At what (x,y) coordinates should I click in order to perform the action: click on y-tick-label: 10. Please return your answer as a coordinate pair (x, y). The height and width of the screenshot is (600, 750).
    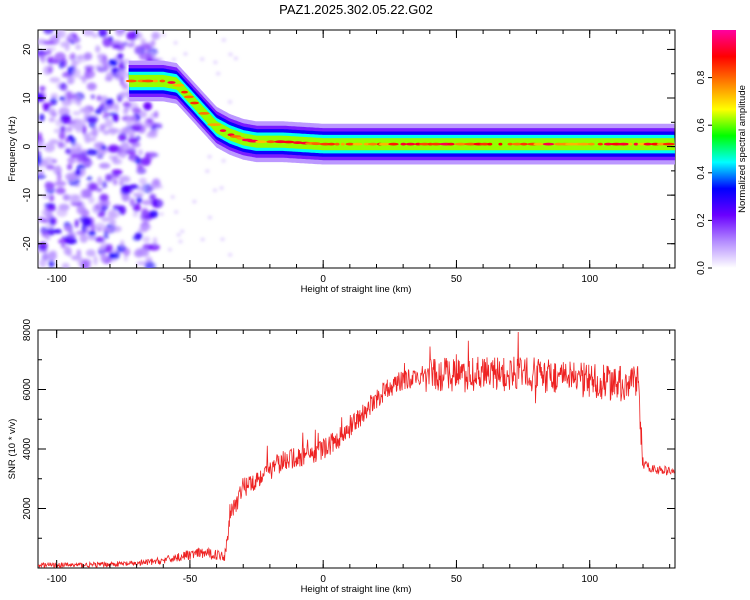
    Looking at the image, I should click on (27, 98).